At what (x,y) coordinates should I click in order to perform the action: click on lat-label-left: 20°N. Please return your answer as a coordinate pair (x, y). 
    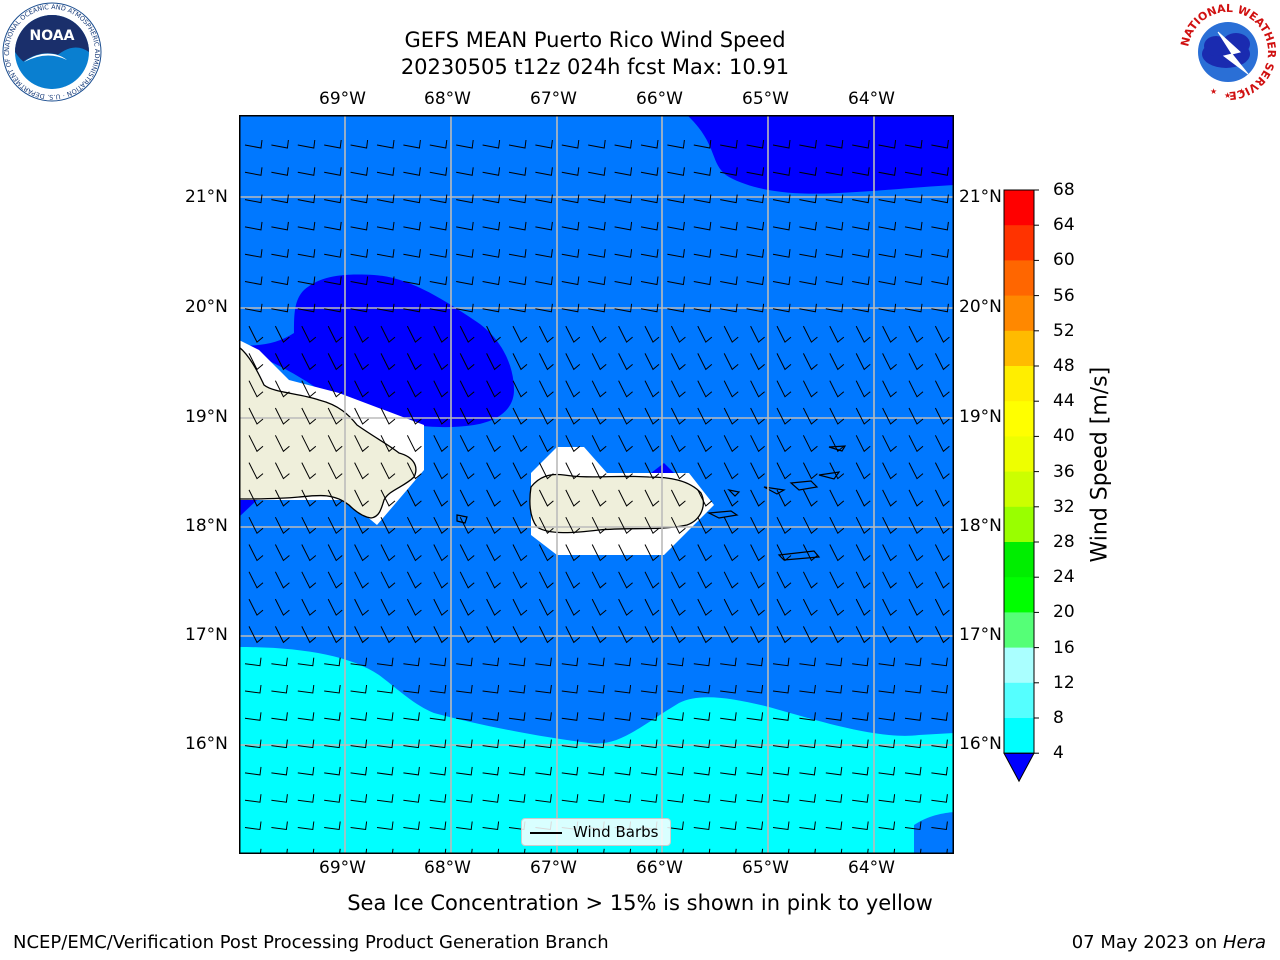
    Looking at the image, I should click on (206, 307).